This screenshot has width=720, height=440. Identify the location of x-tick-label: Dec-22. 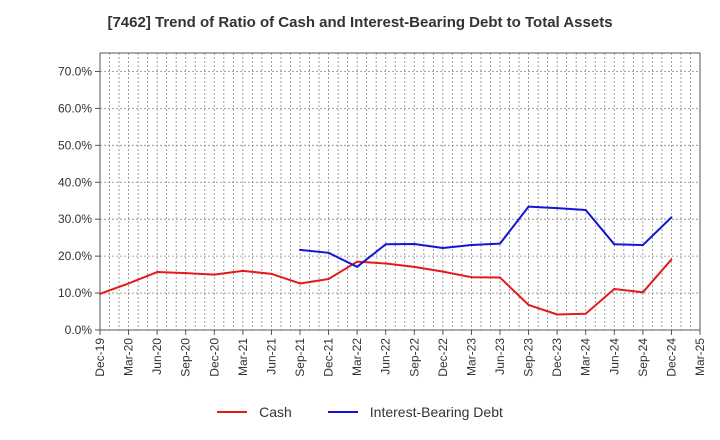
(443, 357).